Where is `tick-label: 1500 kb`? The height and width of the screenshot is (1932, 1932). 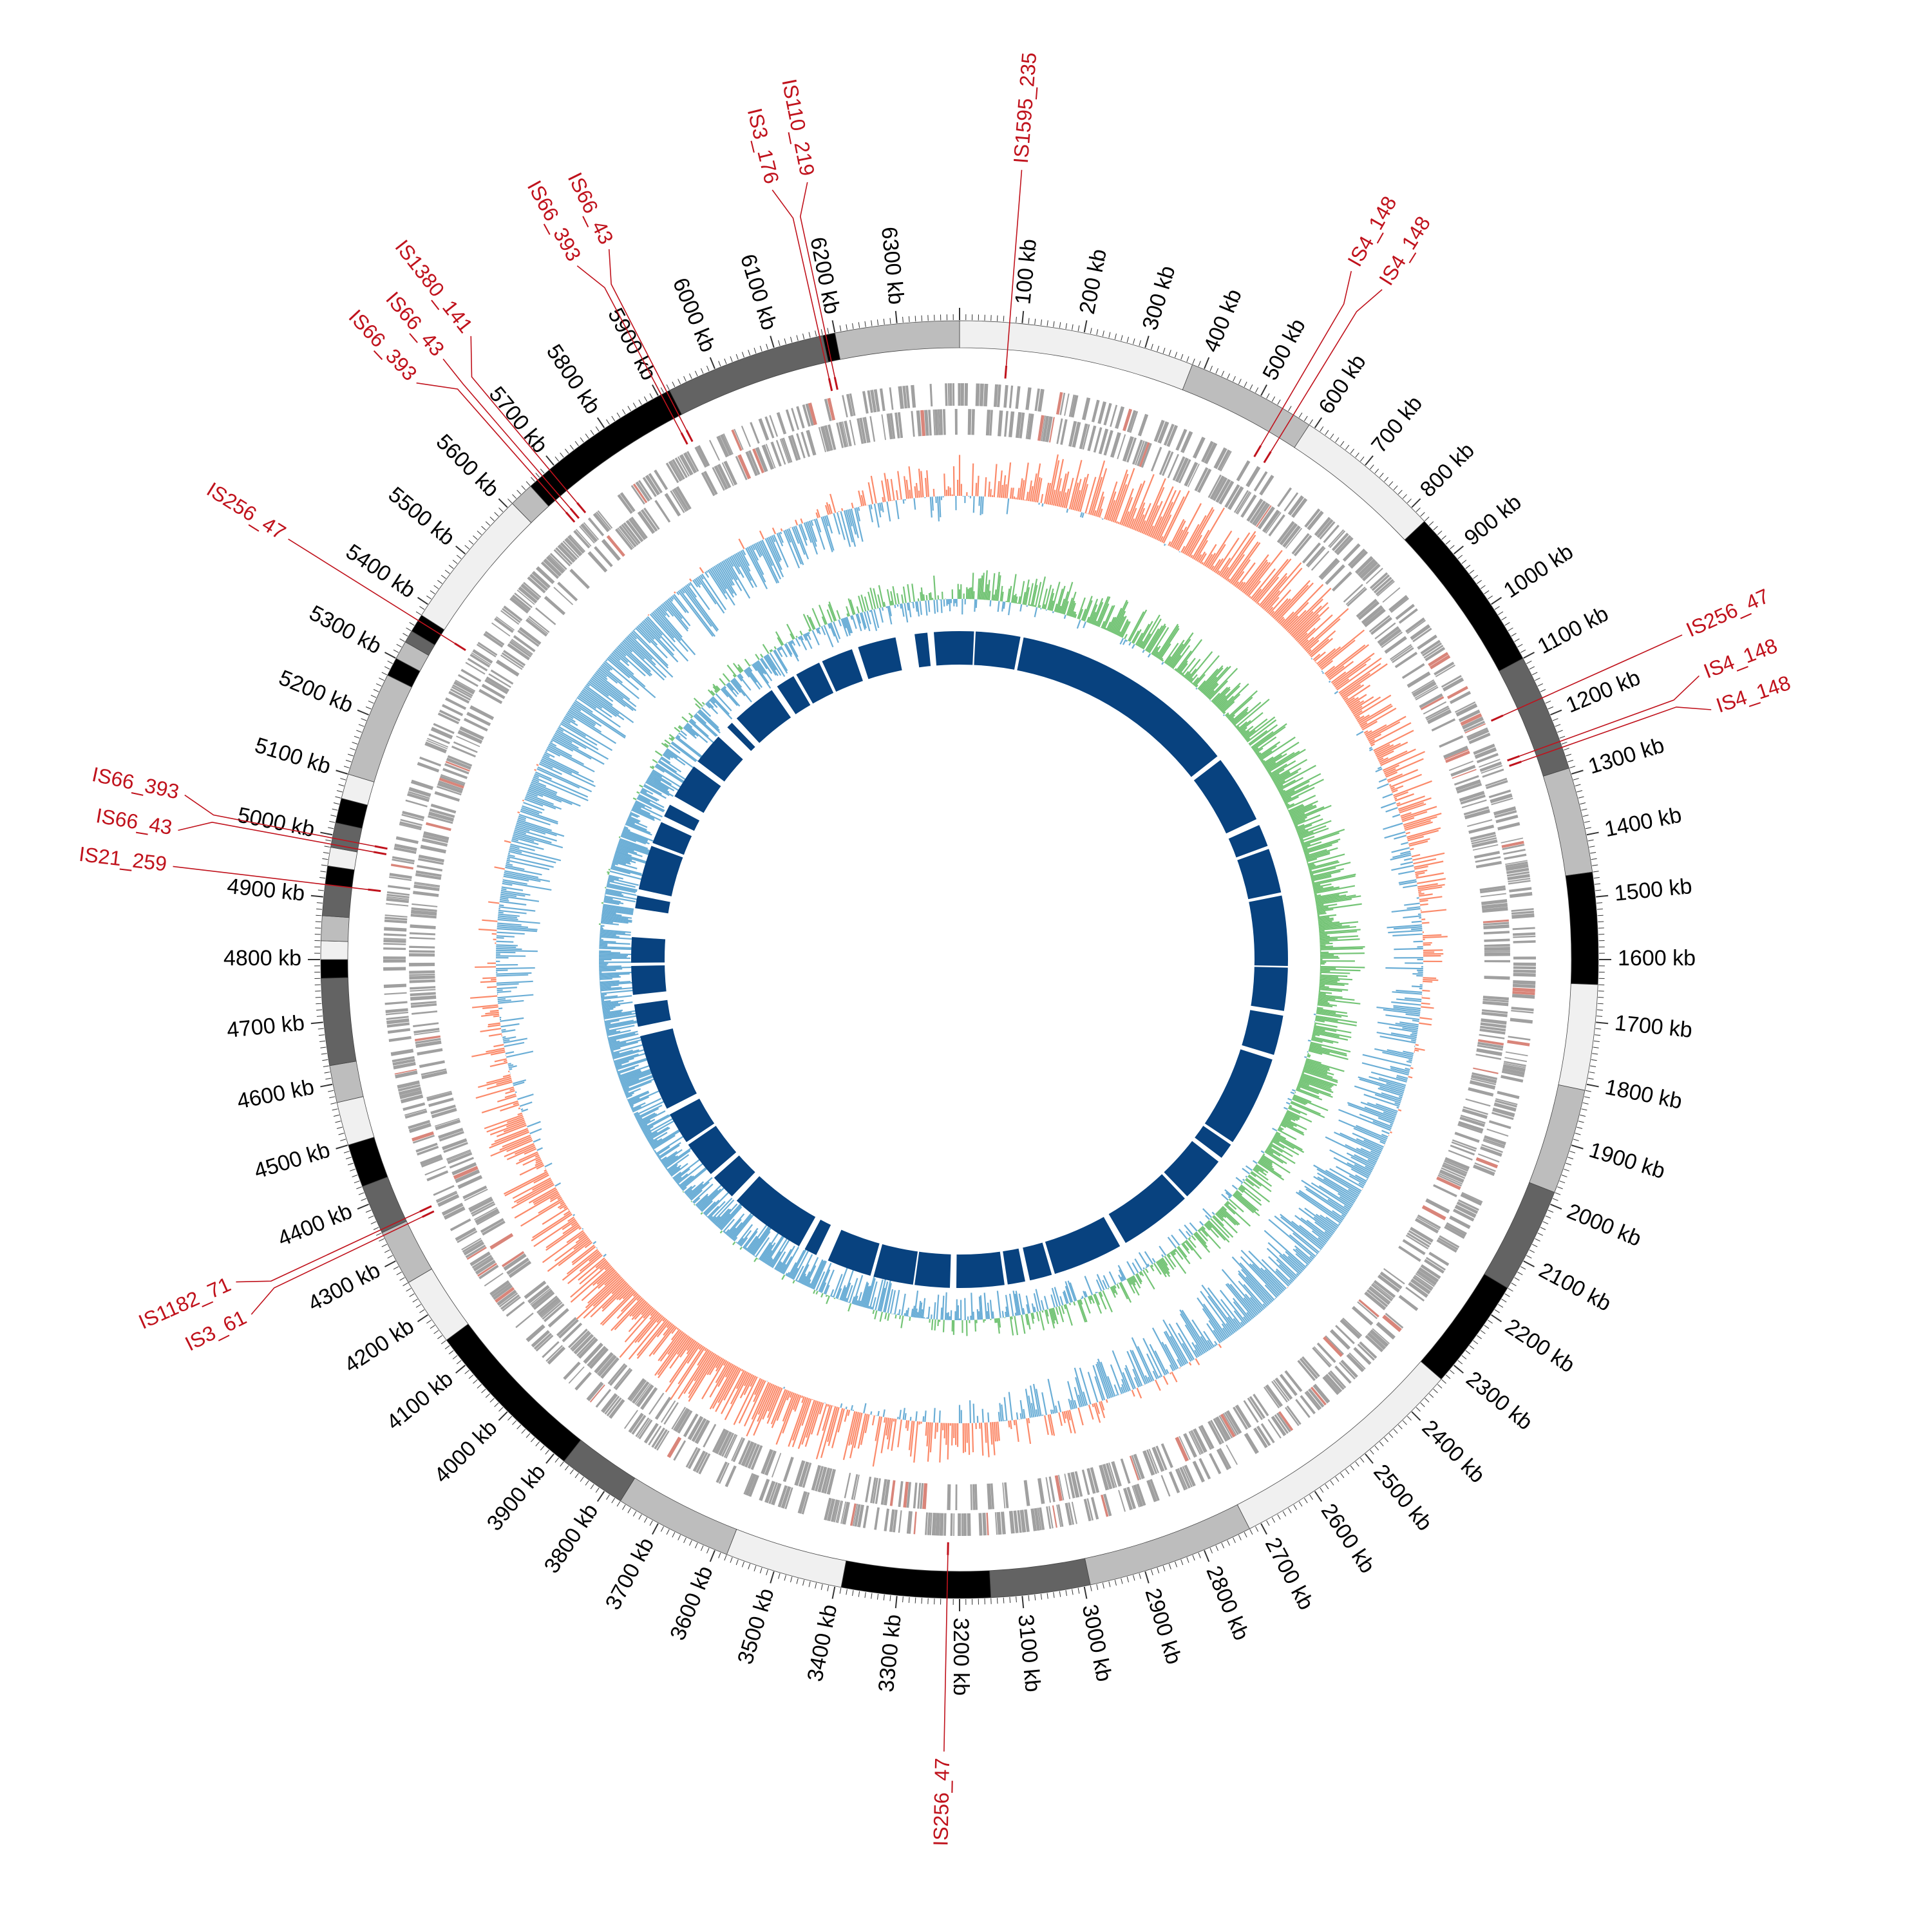
tick-label: 1500 kb is located at coordinates (1653, 890).